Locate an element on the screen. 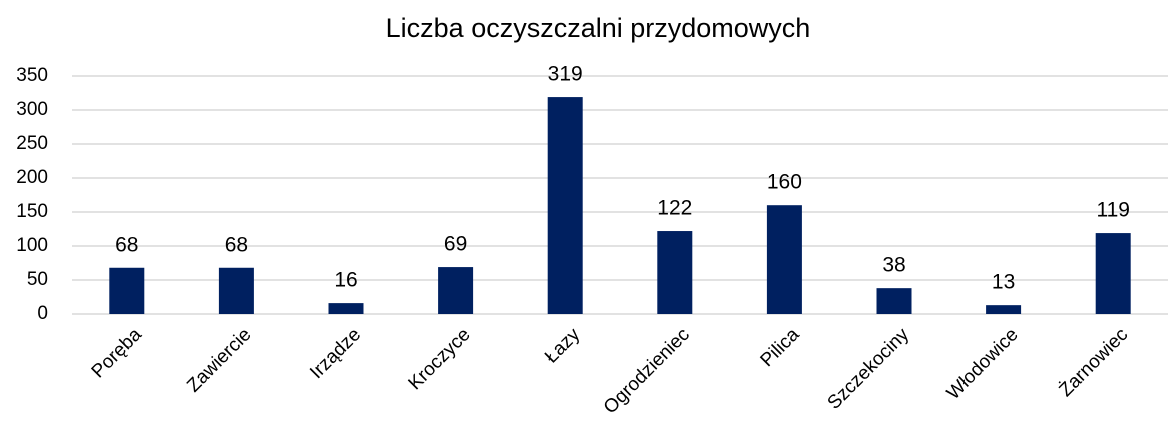 Image resolution: width=1171 pixels, height=434 pixels. x-tick-label: Poręba is located at coordinates (117, 353).